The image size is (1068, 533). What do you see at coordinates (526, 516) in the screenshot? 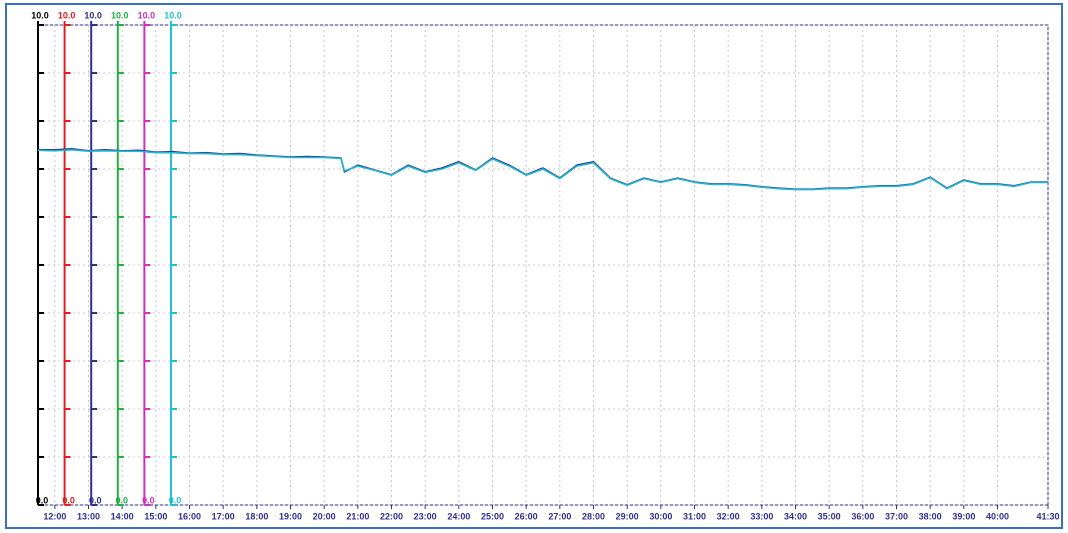
I see `x-tick-label: 26:00` at bounding box center [526, 516].